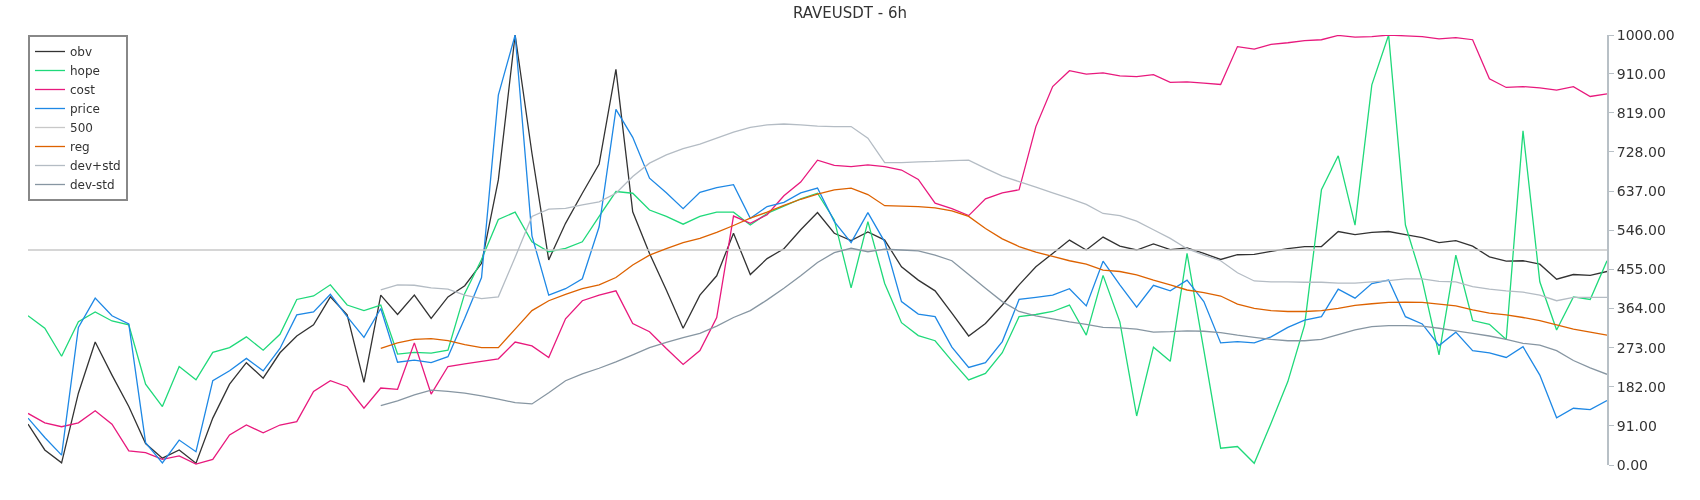  I want to click on y-tick-label: 273.00, so click(1641, 347).